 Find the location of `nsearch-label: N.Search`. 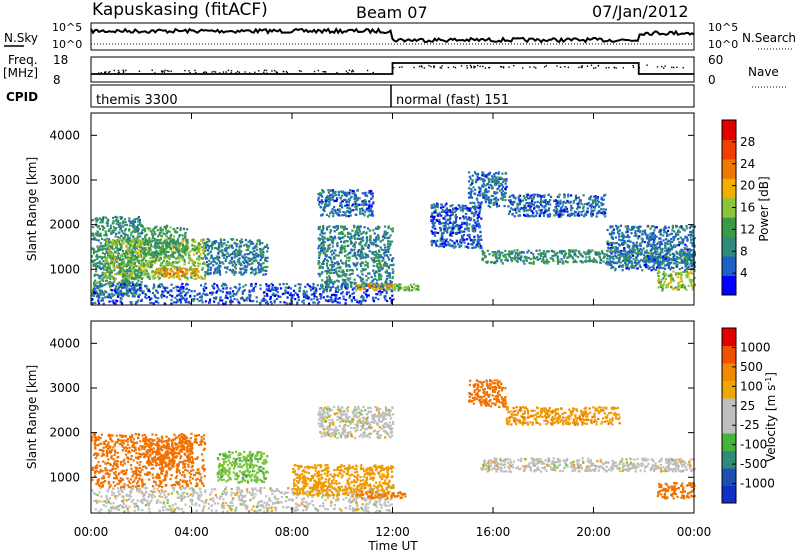

nsearch-label: N.Search is located at coordinates (769, 38).